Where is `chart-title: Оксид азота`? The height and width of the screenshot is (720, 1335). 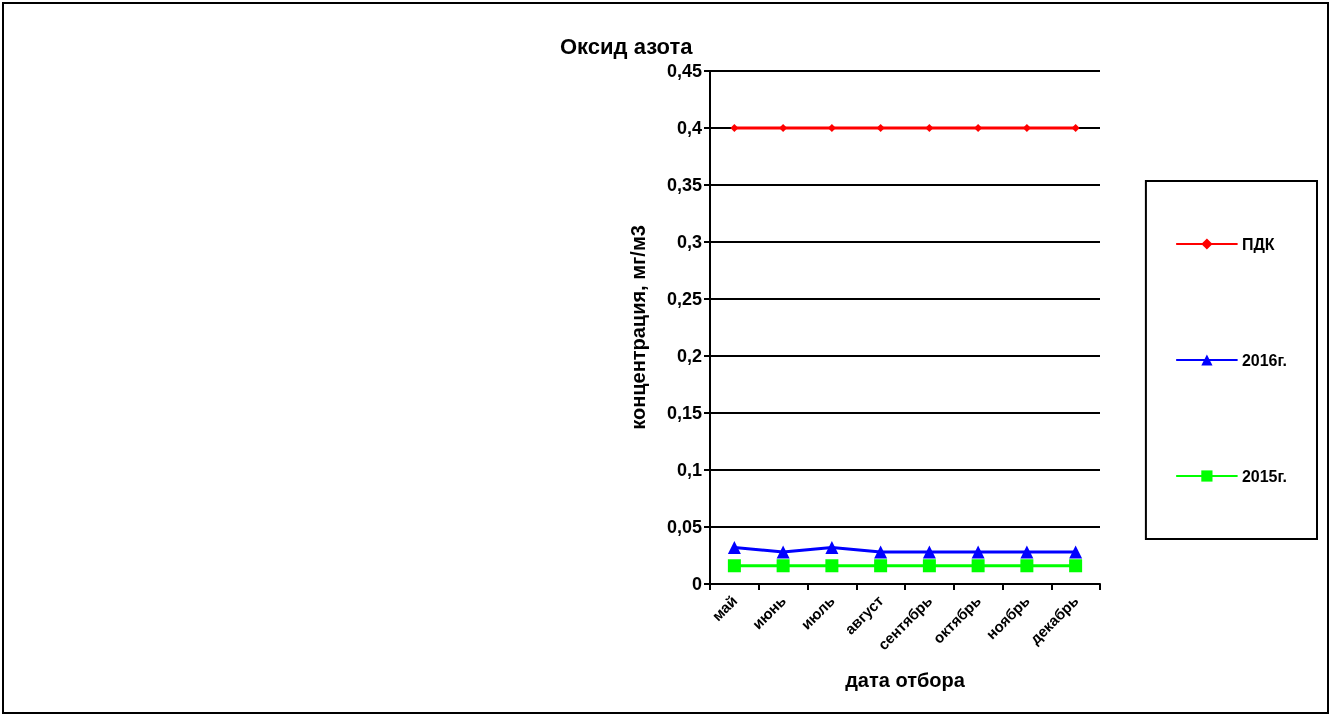
chart-title: Оксид азота is located at coordinates (627, 46).